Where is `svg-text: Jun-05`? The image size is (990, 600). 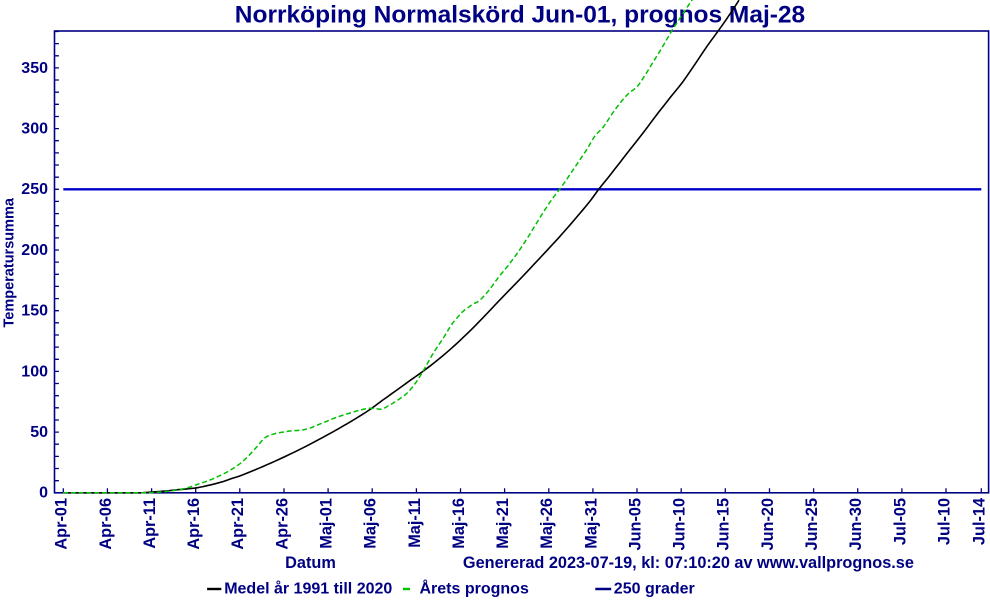 svg-text: Jun-05 is located at coordinates (635, 524).